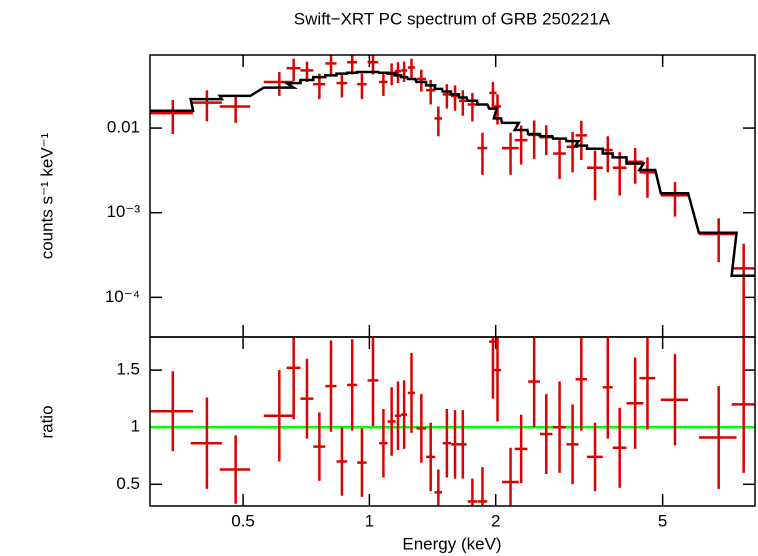 The height and width of the screenshot is (556, 758). Describe the element at coordinates (123, 211) in the screenshot. I see `y-tick-label: 10⁻³` at that location.